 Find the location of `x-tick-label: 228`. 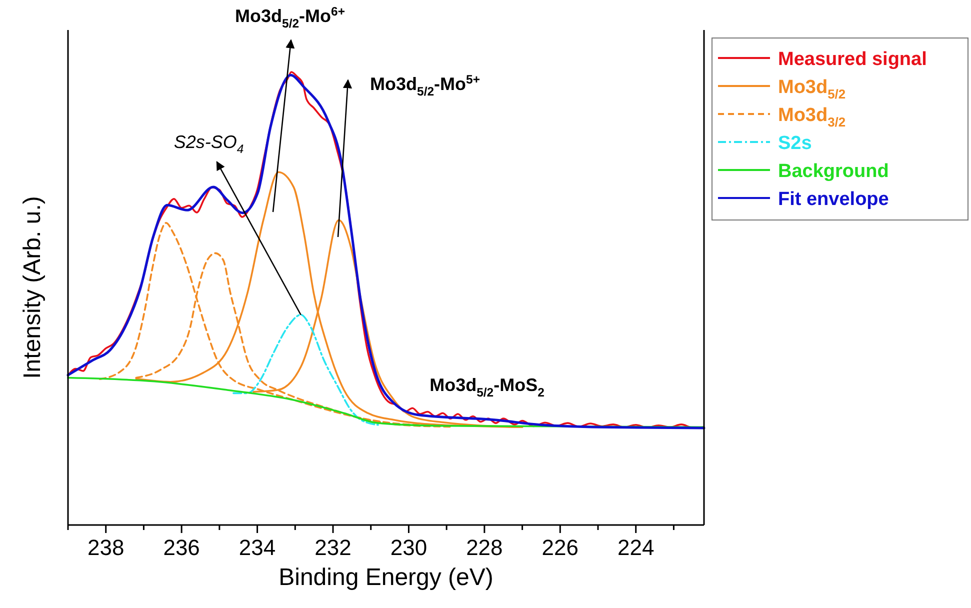

x-tick-label: 228 is located at coordinates (484, 547).